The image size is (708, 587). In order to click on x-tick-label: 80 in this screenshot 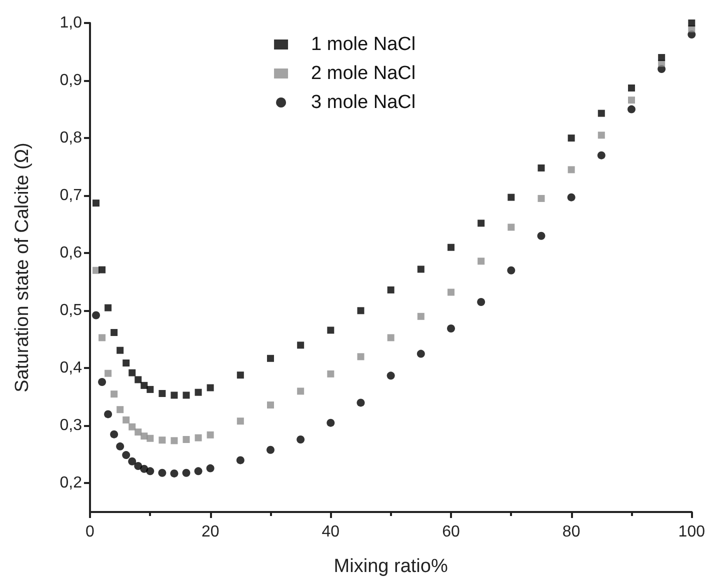, I will do `click(571, 532)`.